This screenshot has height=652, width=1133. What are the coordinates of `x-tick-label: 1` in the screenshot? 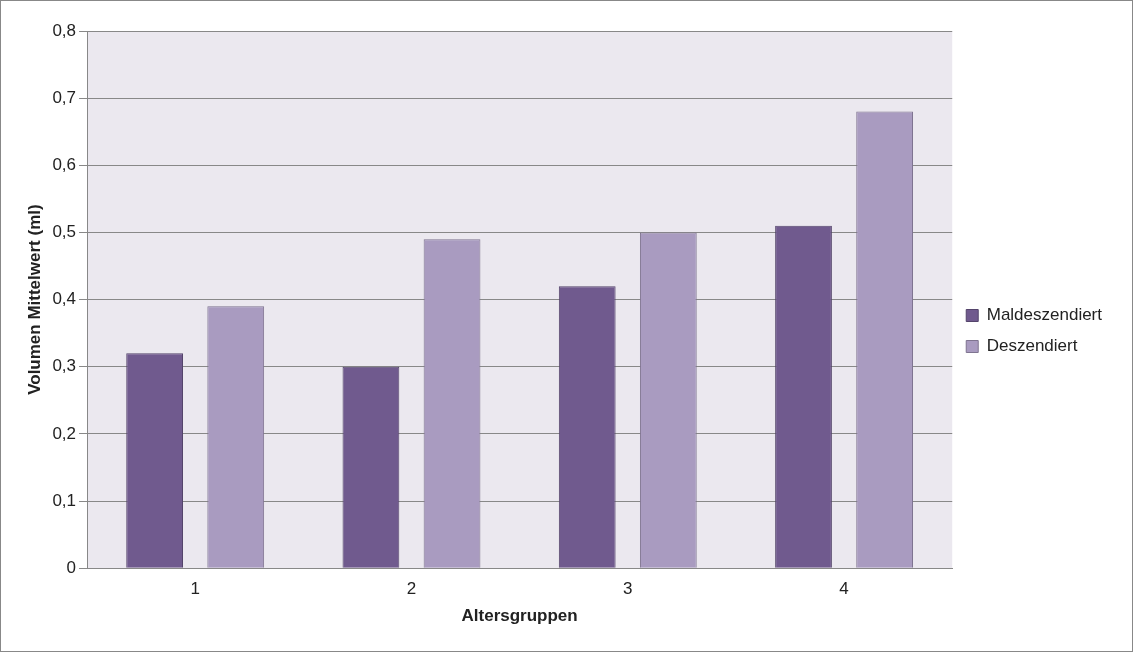 It's located at (195, 589).